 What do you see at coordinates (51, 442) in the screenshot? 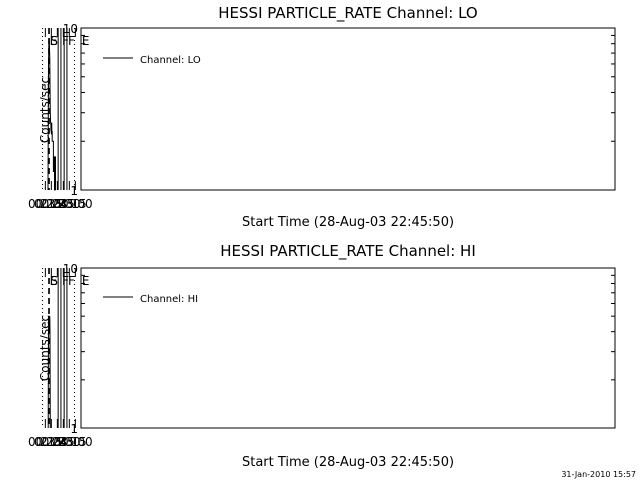
I see `panel-hi-xtick-label: 00:00` at bounding box center [51, 442].